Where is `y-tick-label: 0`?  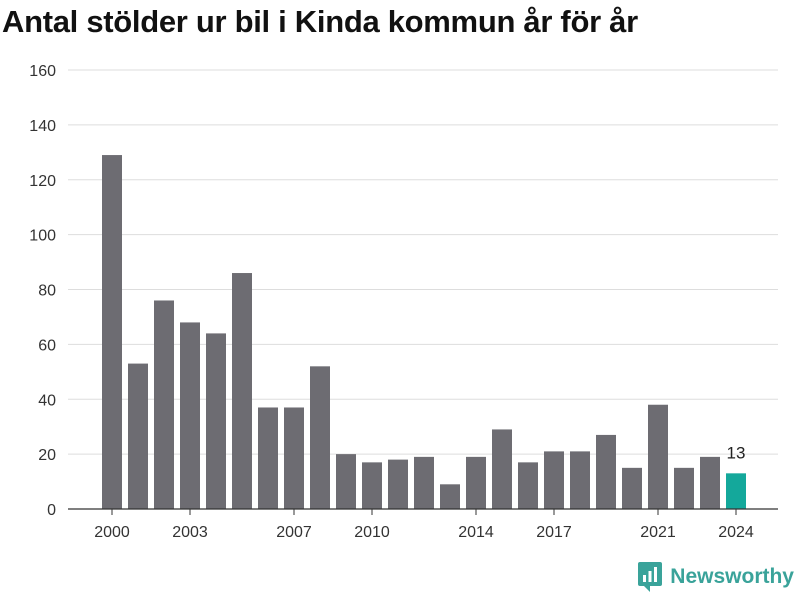
y-tick-label: 0 is located at coordinates (51, 510).